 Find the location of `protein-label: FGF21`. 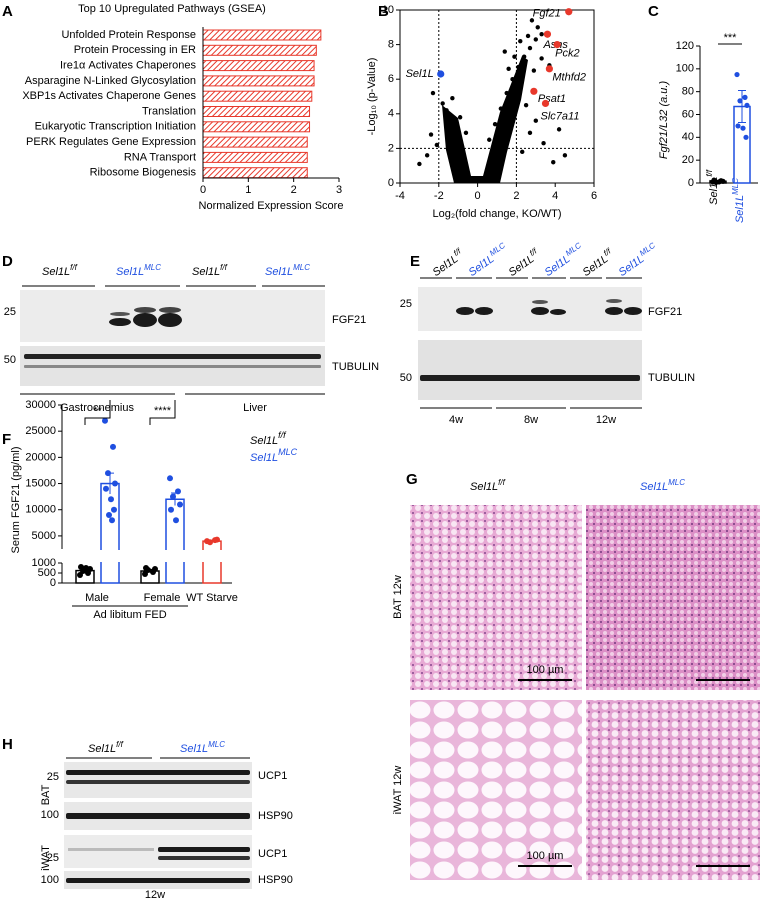

protein-label: FGF21 is located at coordinates (665, 312).